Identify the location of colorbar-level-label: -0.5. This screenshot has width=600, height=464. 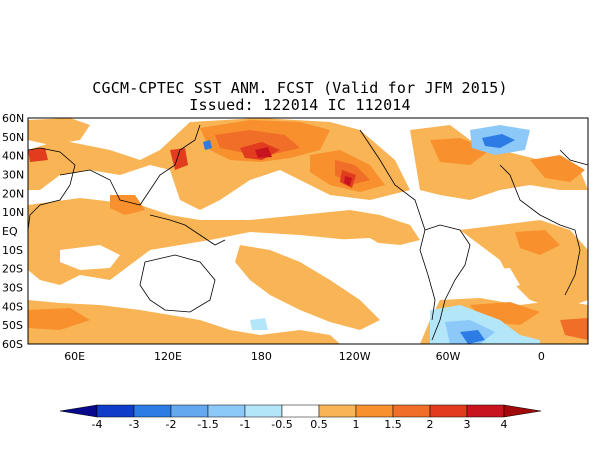
(281, 424).